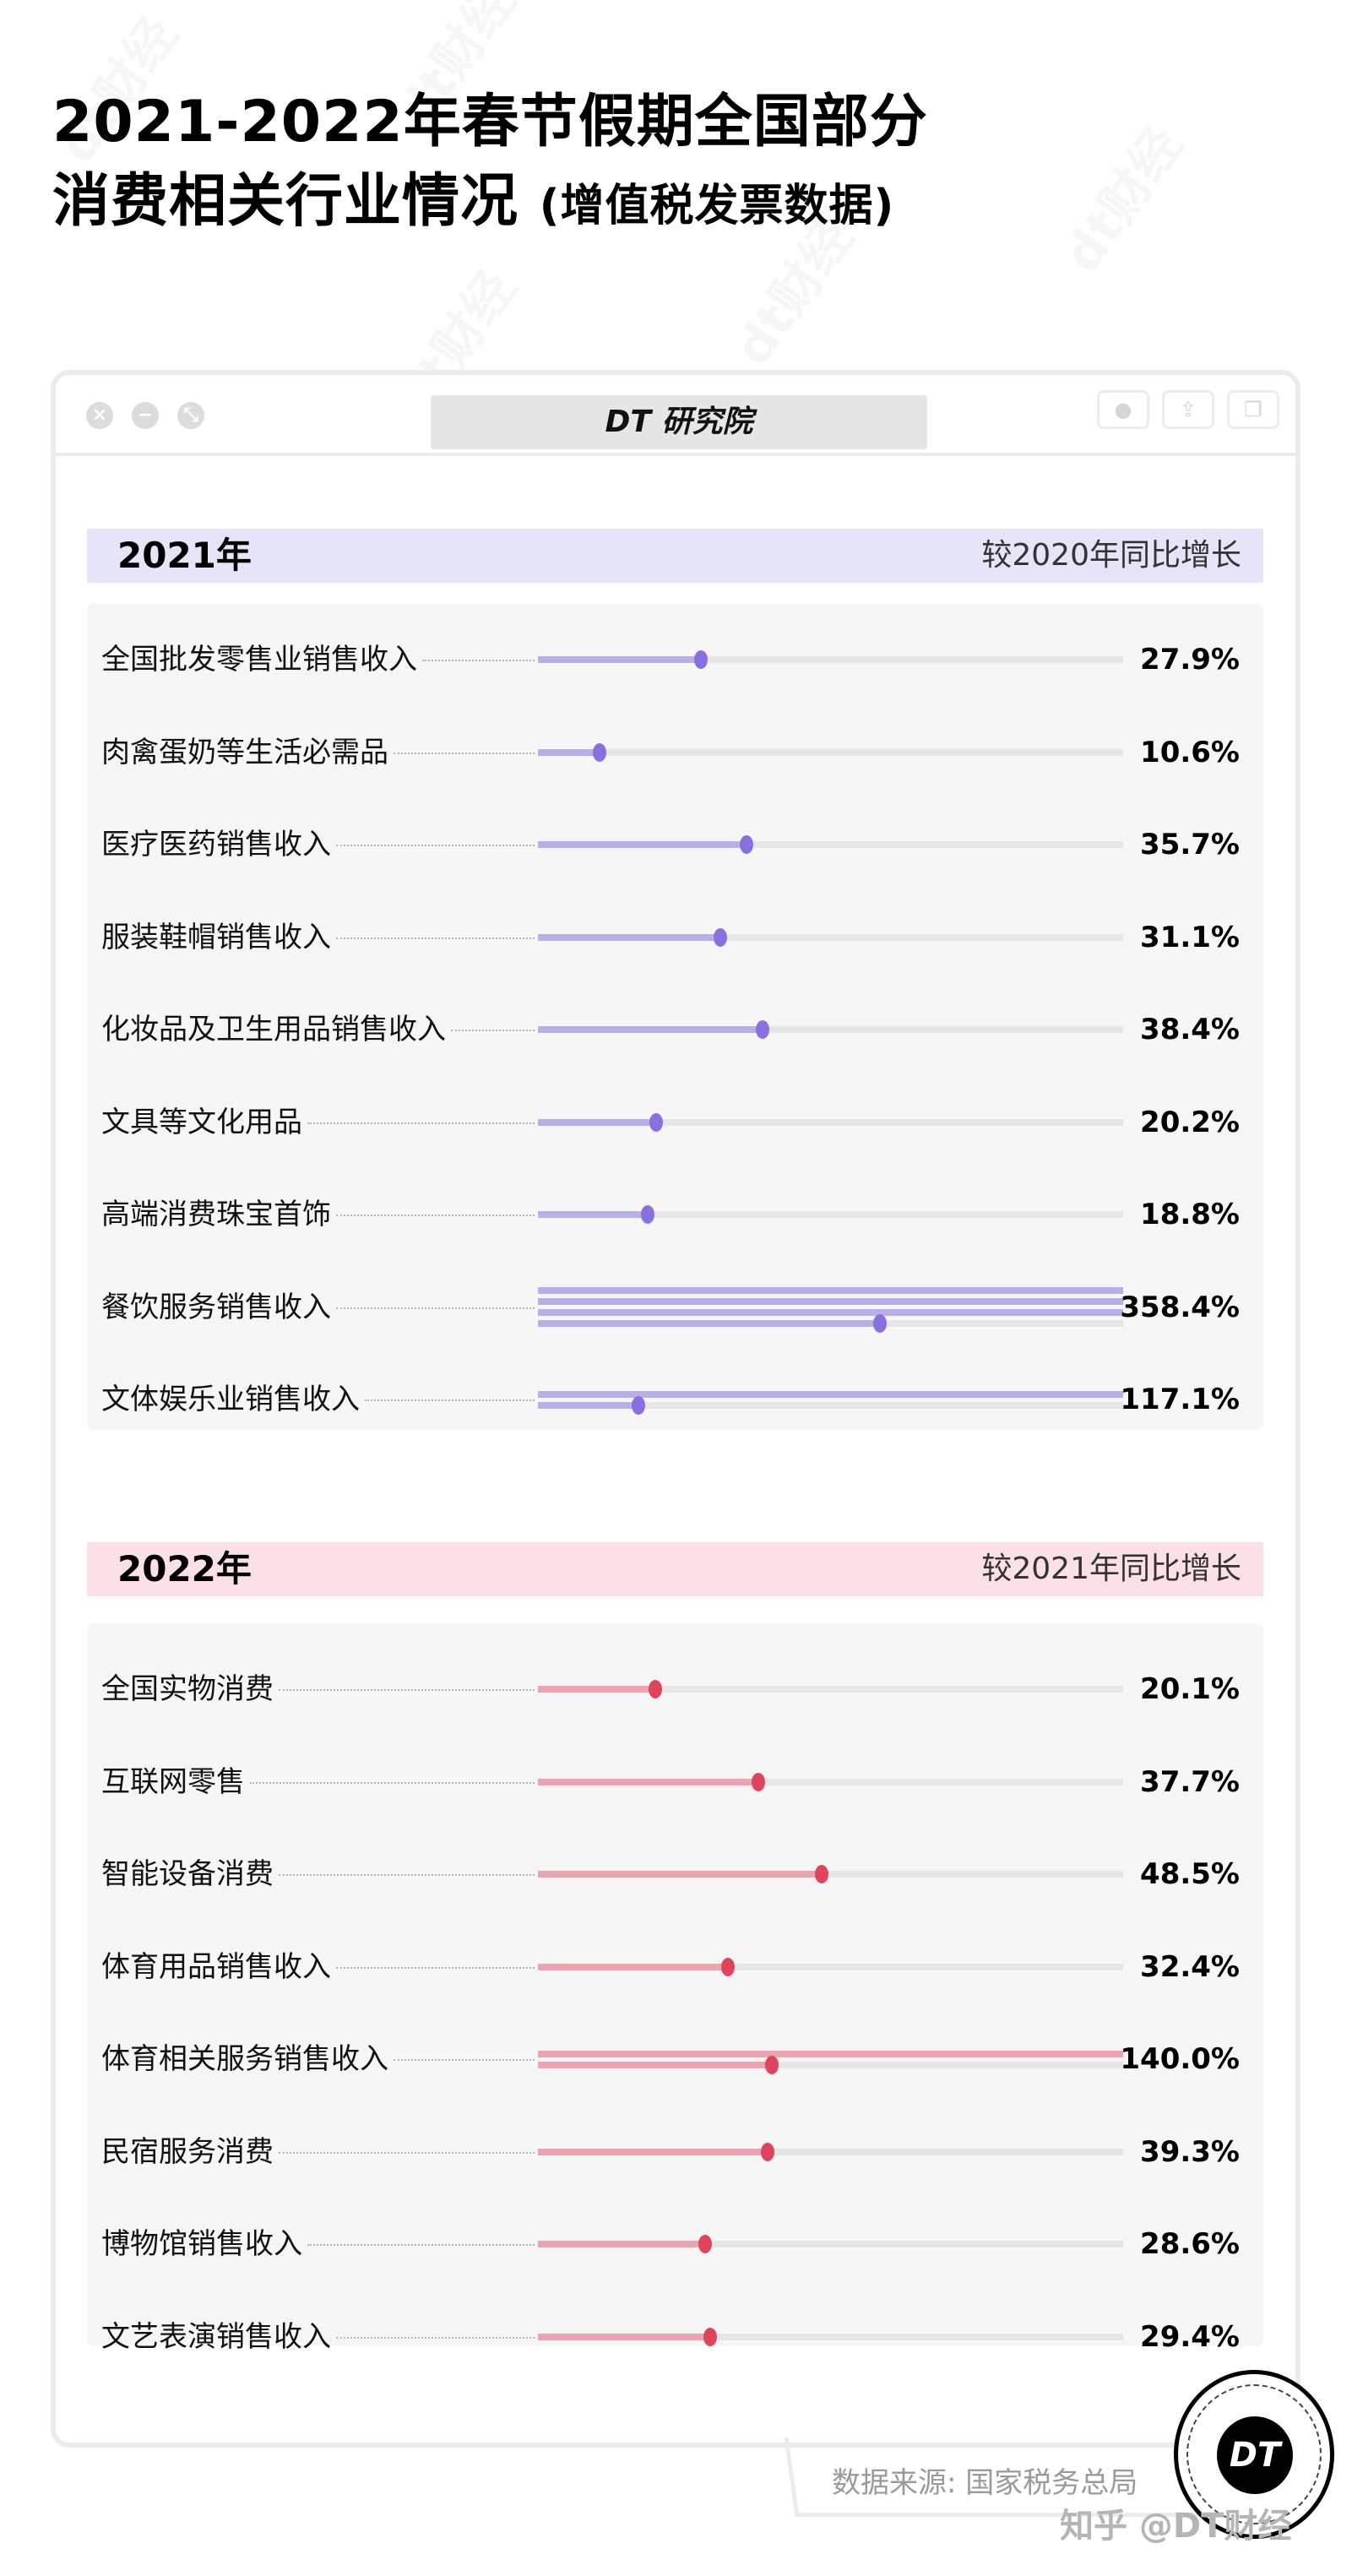 Image resolution: width=1352 pixels, height=2576 pixels. Describe the element at coordinates (1190, 660) in the screenshot. I see `row-value: 27.9%` at that location.